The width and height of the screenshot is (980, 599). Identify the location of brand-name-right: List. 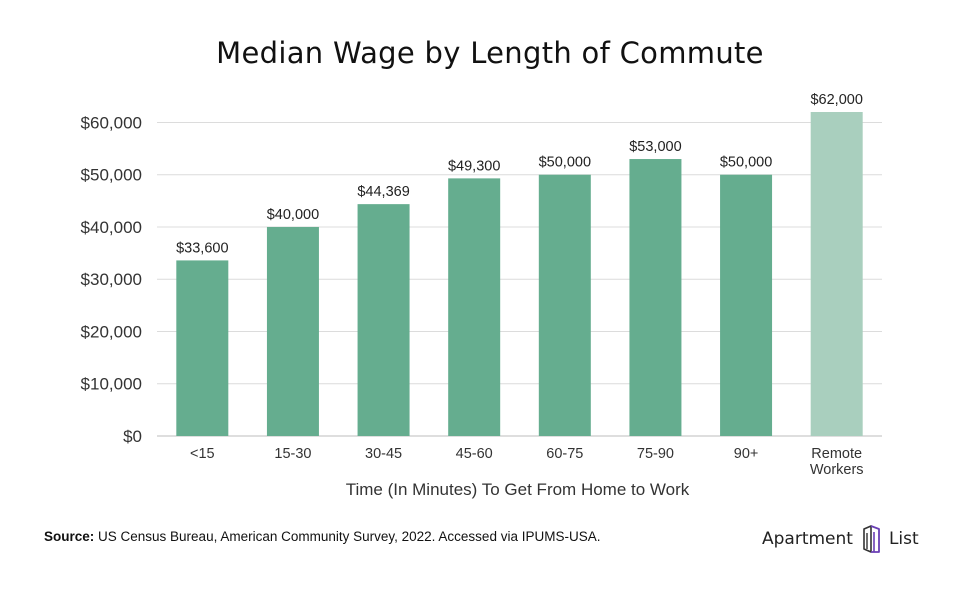
(903, 539).